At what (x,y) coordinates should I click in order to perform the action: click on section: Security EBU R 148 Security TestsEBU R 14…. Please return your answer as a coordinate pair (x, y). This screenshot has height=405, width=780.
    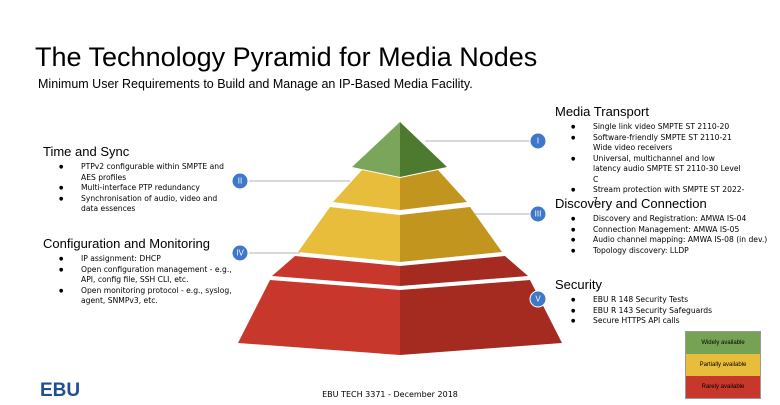
    Looking at the image, I should click on (650, 302).